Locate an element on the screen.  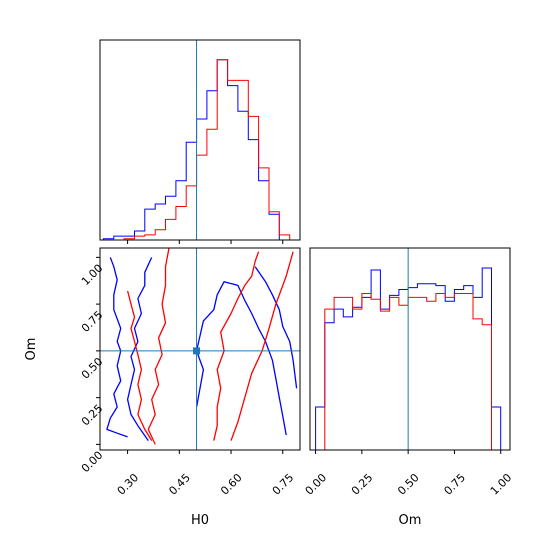
h0-om-y-tick-label: 0.75 is located at coordinates (92, 321).